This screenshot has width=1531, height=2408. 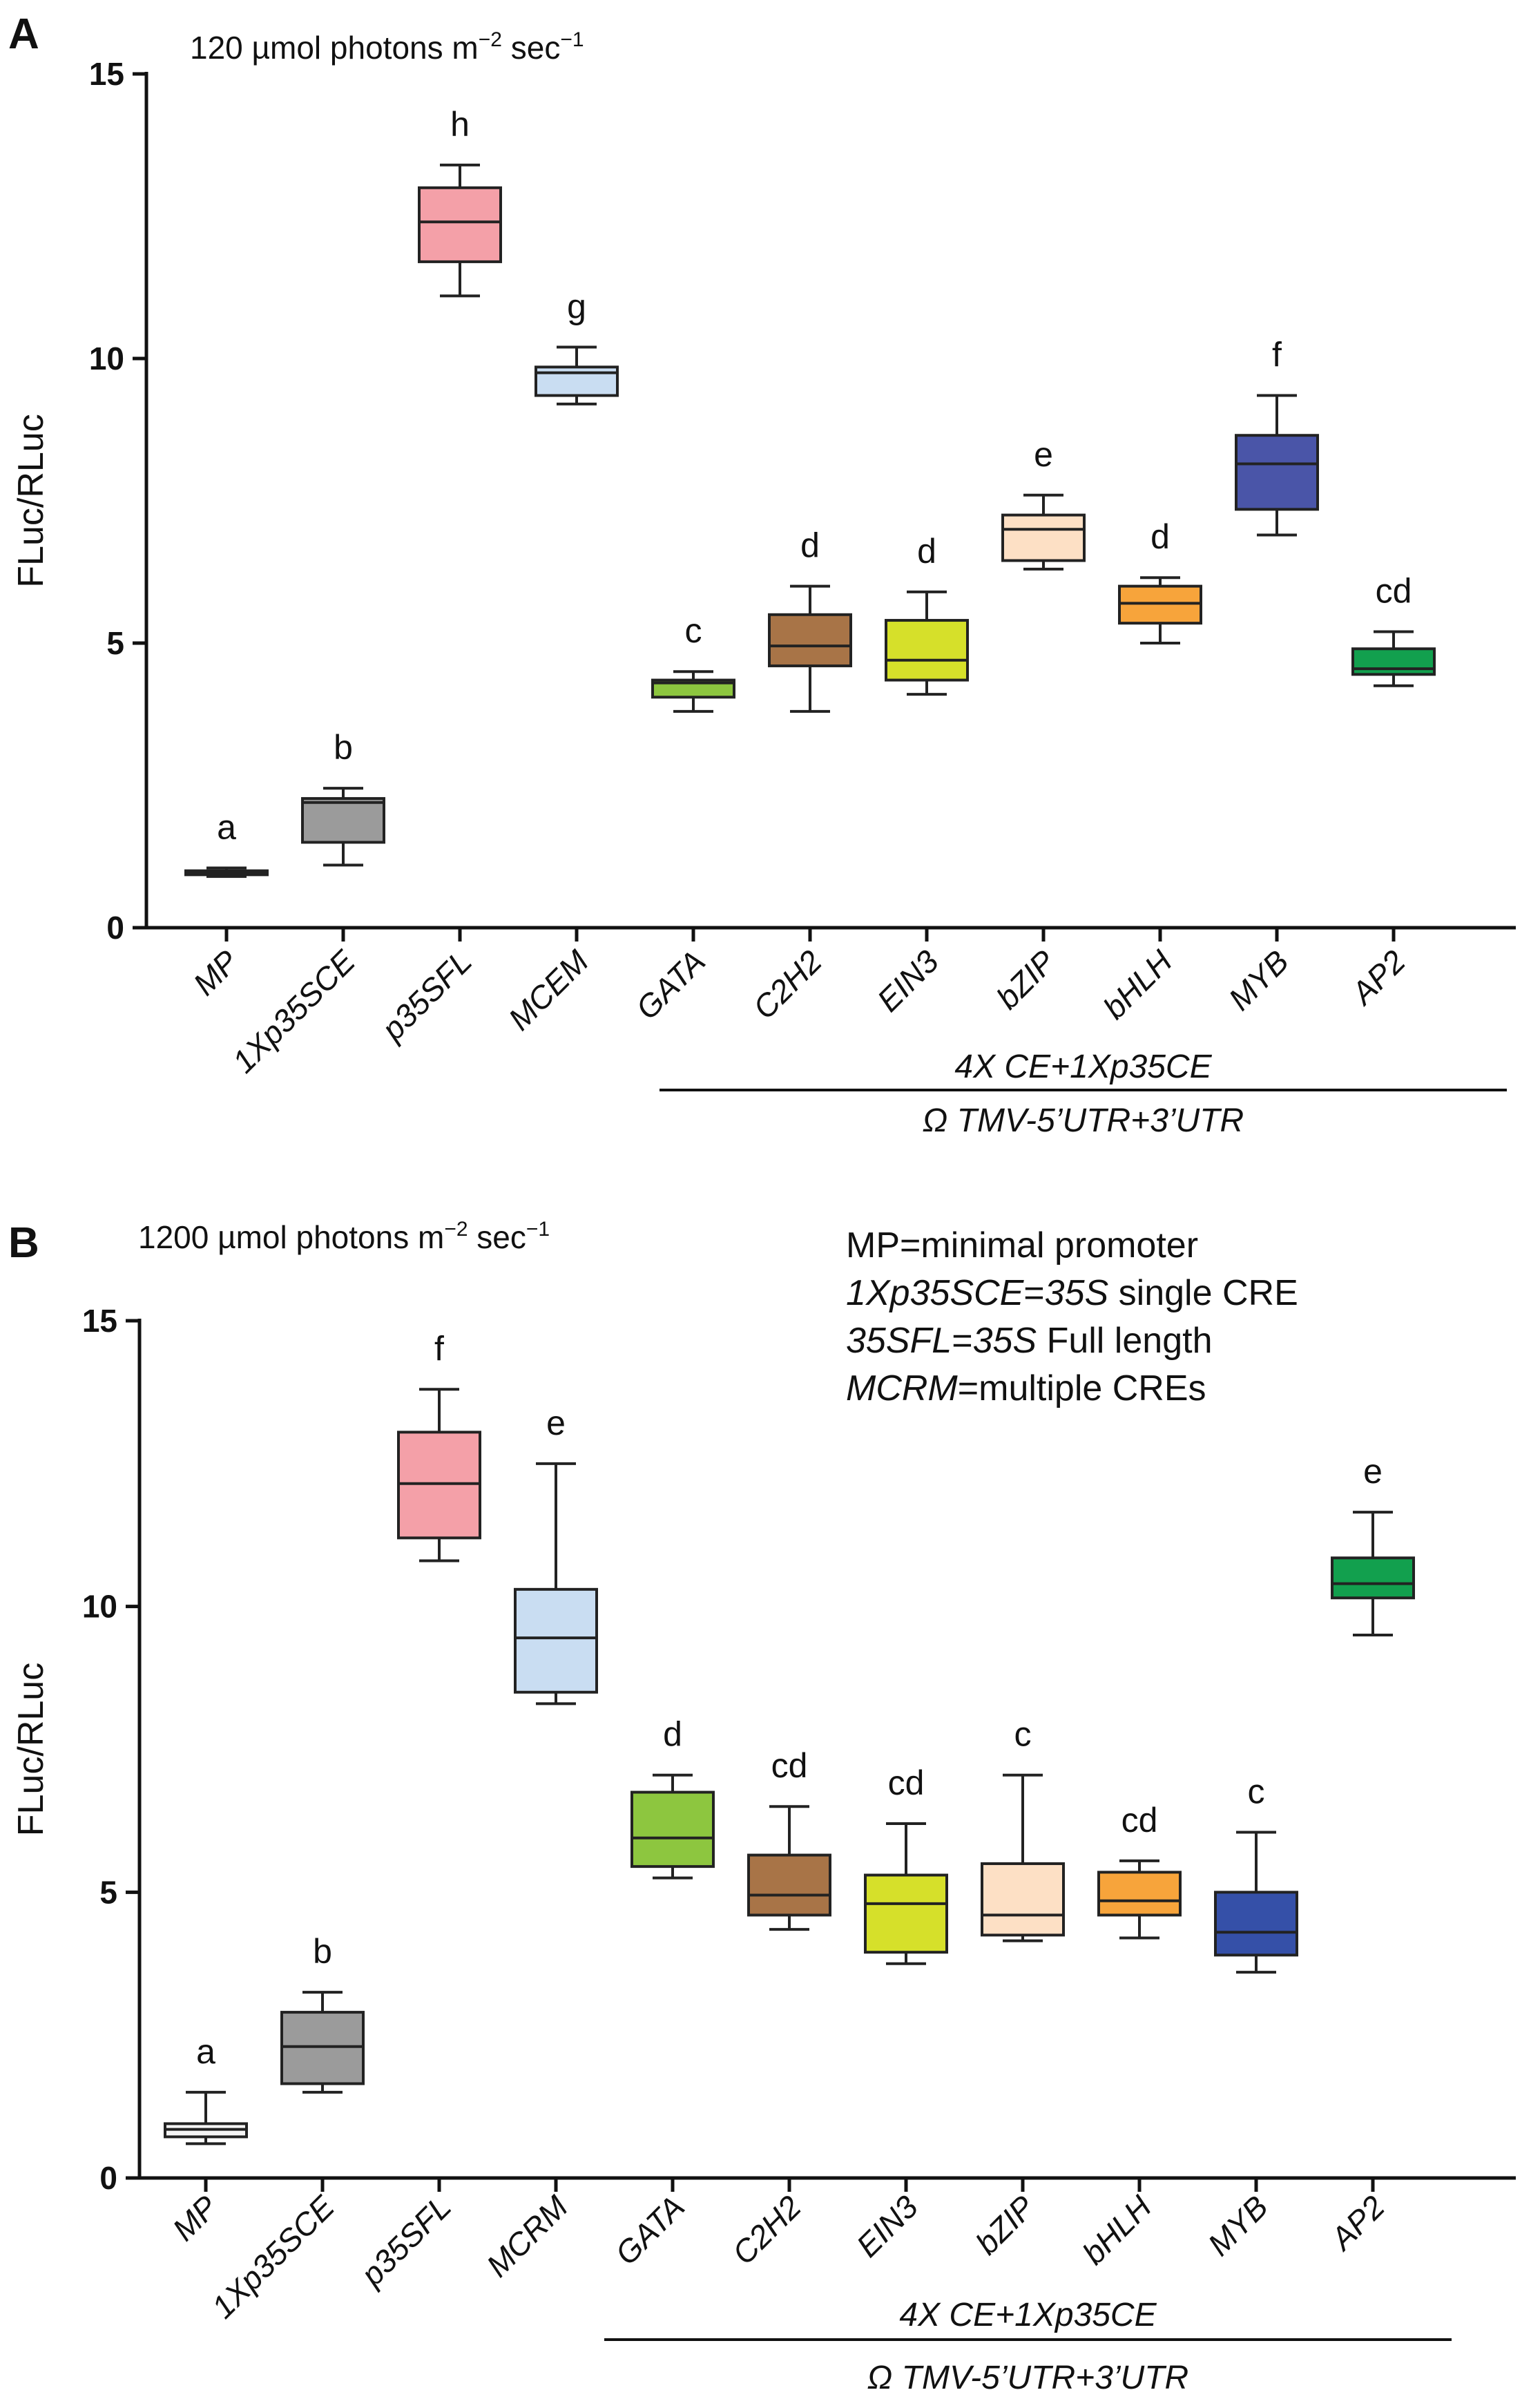 I want to click on legend-entry: MP=minimal promoter, so click(x=1022, y=1245).